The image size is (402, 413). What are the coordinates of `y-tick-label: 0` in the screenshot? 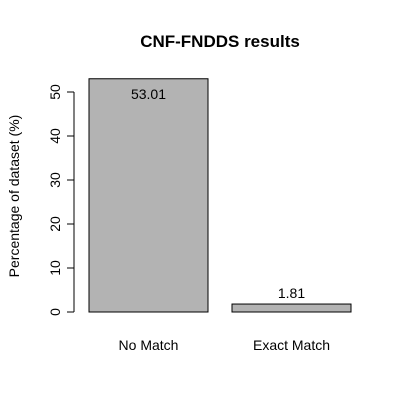 It's located at (55, 312).